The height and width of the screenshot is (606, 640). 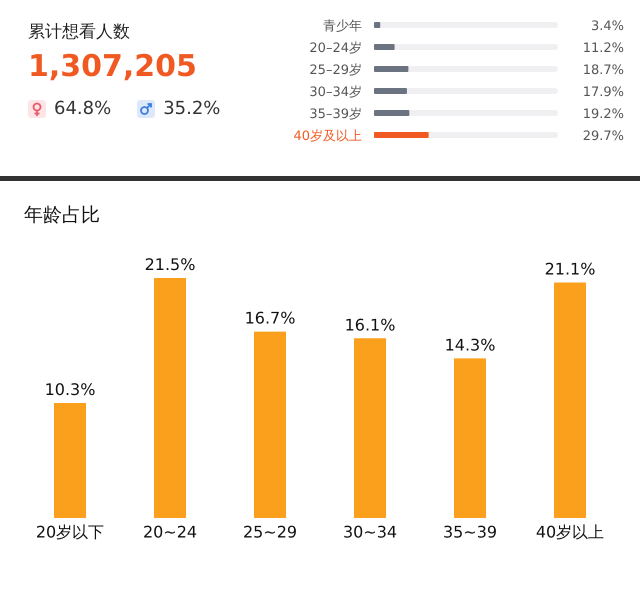 What do you see at coordinates (370, 532) in the screenshot?
I see `x-tick-label: 30~34` at bounding box center [370, 532].